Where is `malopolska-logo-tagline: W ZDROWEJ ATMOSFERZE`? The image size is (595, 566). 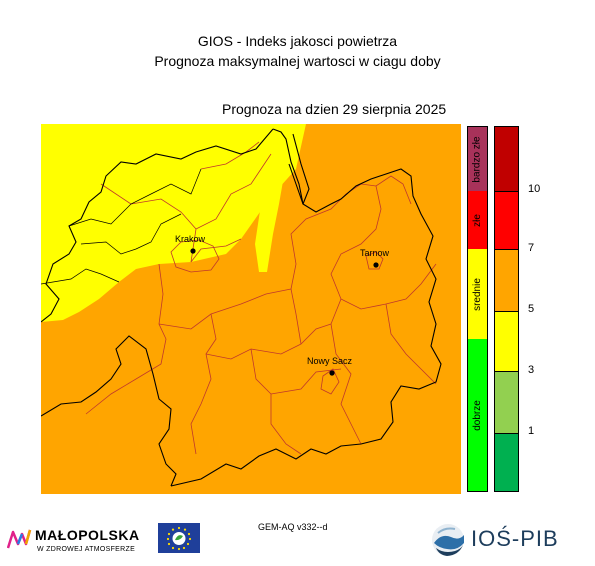 malopolska-logo-tagline: W ZDROWEJ ATMOSFERZE is located at coordinates (86, 549).